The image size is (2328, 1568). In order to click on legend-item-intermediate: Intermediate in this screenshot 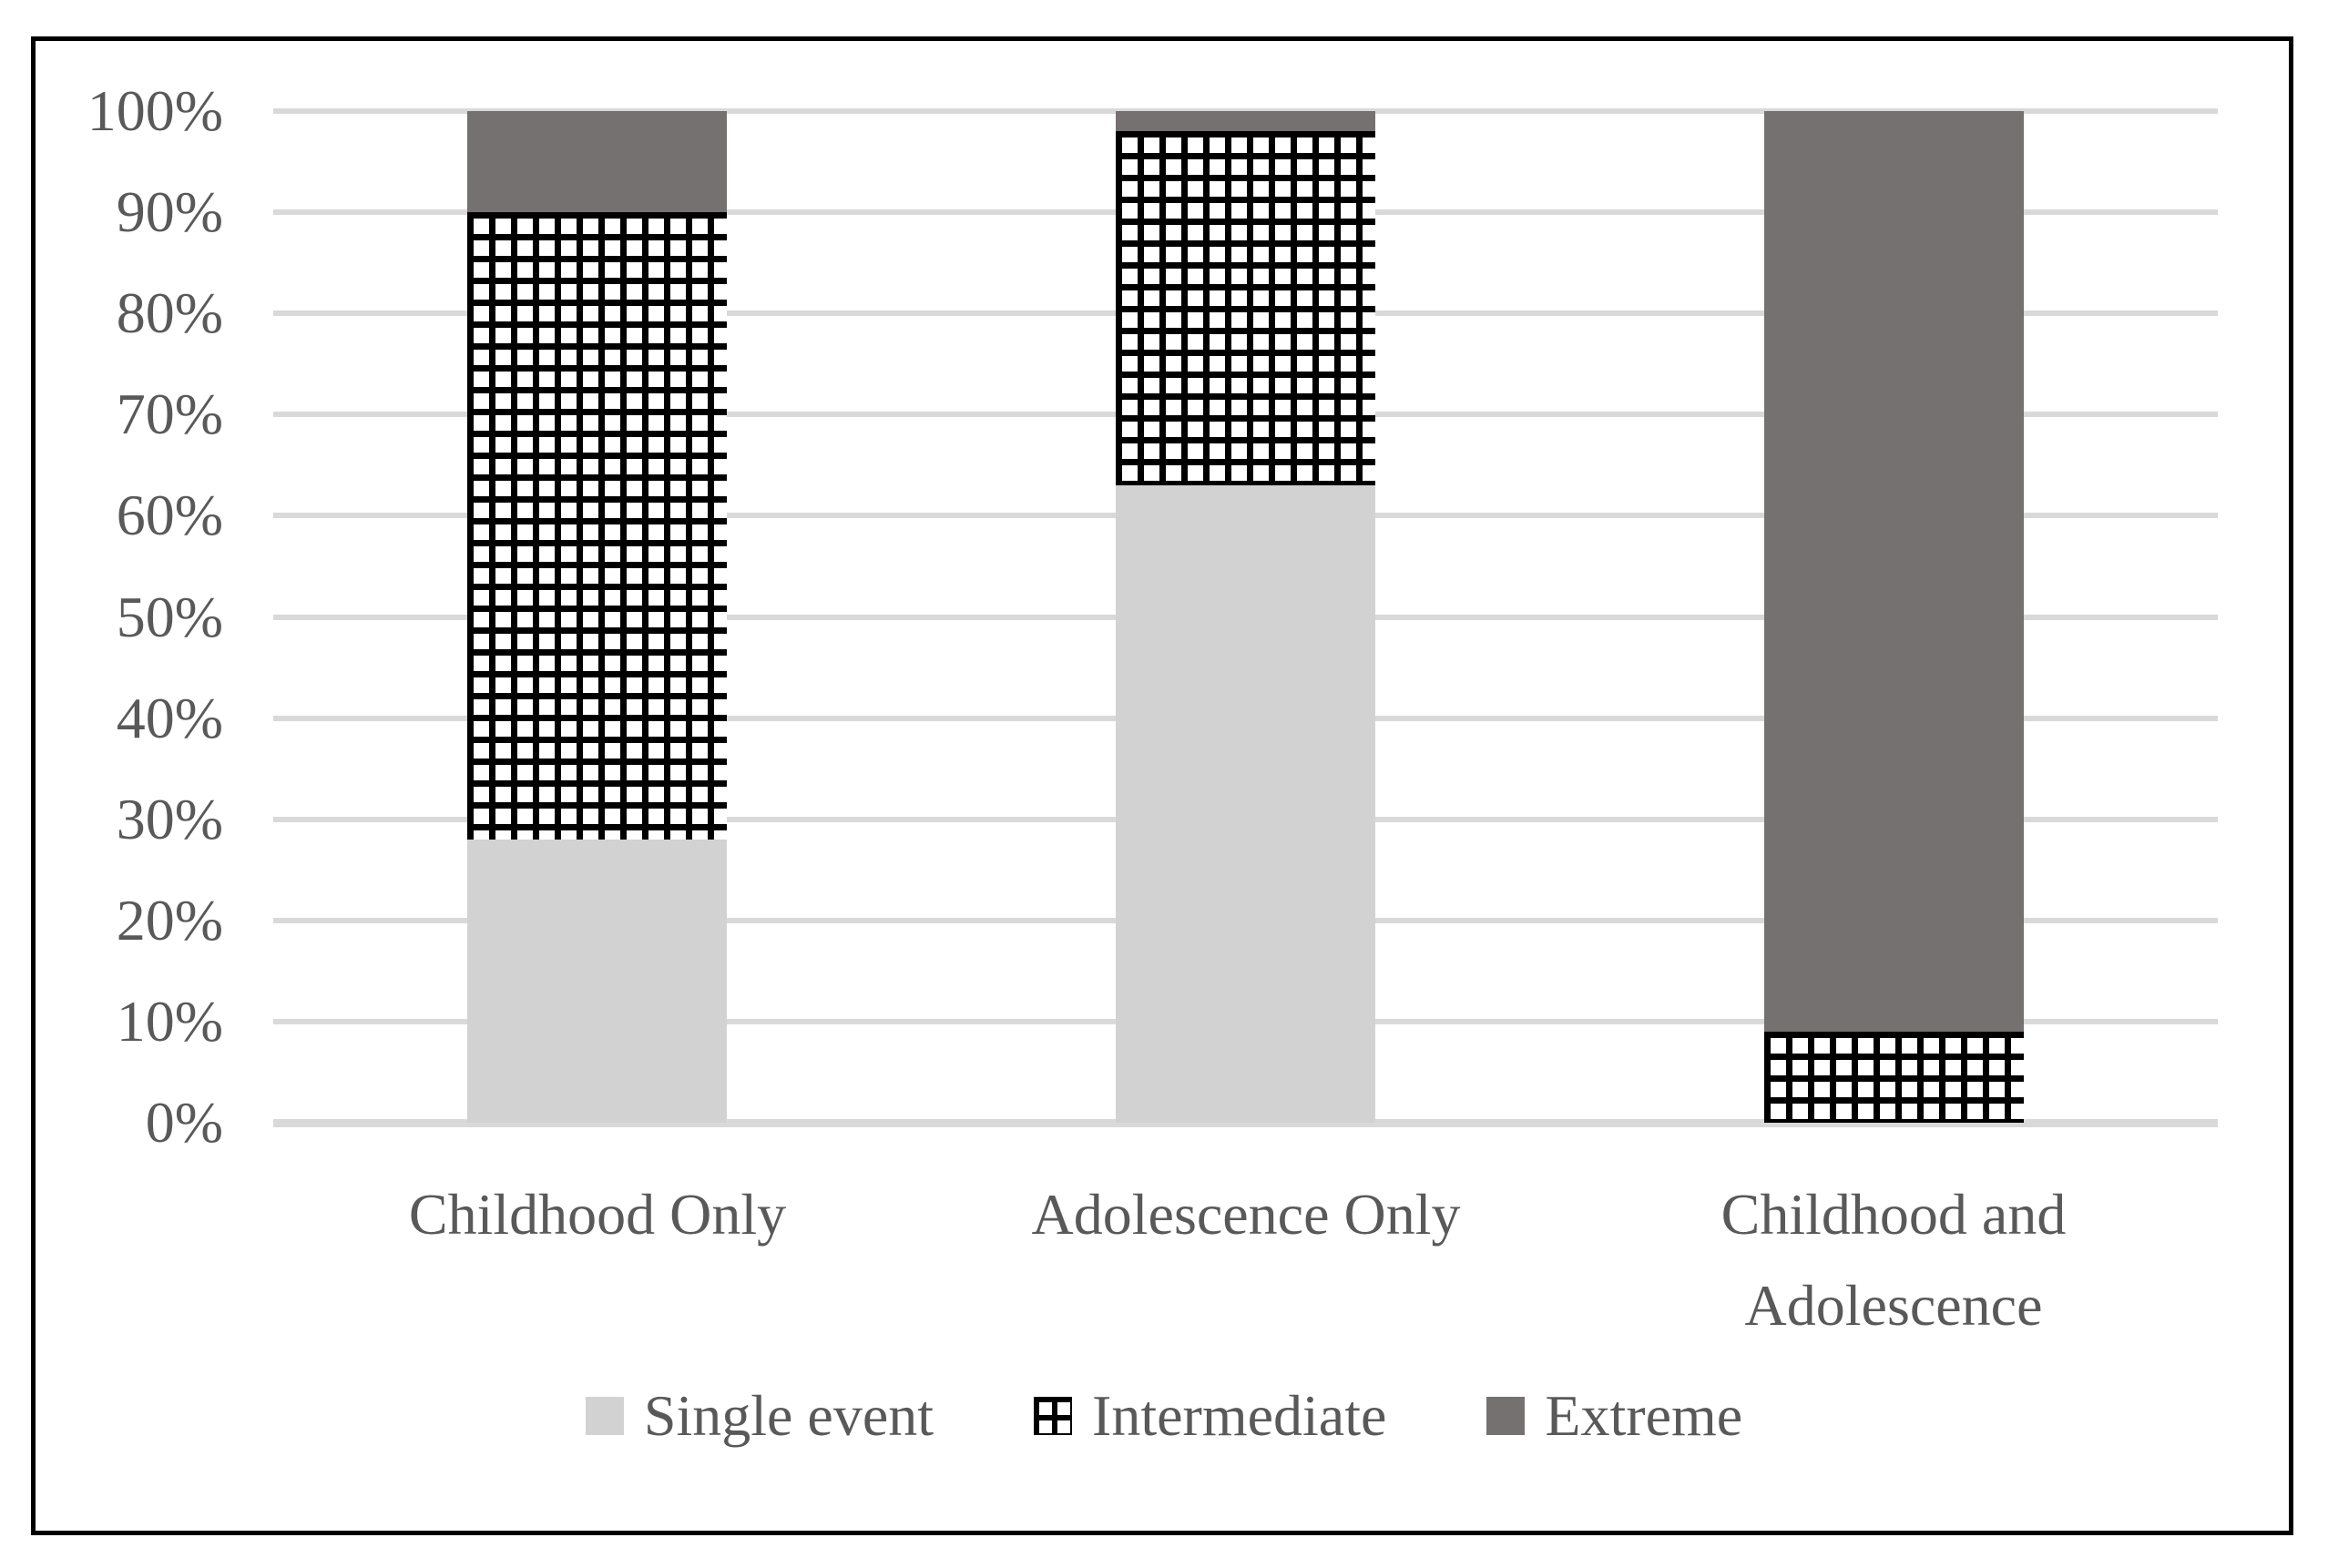, I will do `click(1210, 1416)`.